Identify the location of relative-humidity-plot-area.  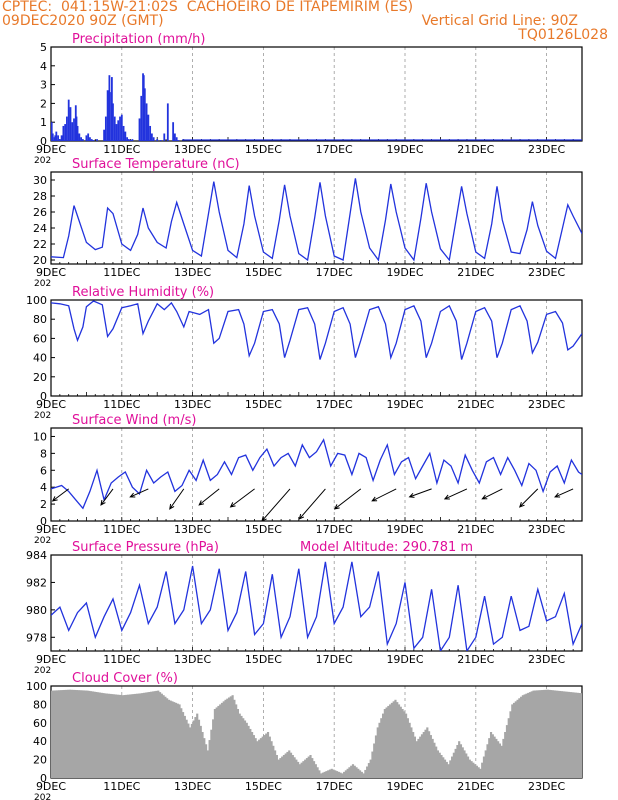
(316, 330).